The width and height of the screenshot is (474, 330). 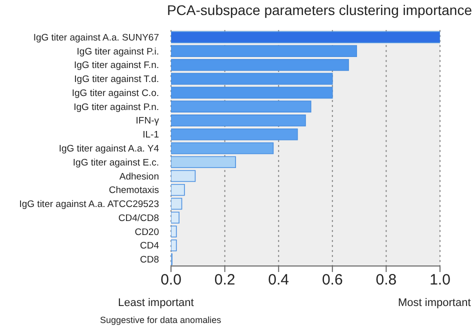 What do you see at coordinates (117, 52) in the screenshot?
I see `y-tick-label: IgG titer against P.i.` at bounding box center [117, 52].